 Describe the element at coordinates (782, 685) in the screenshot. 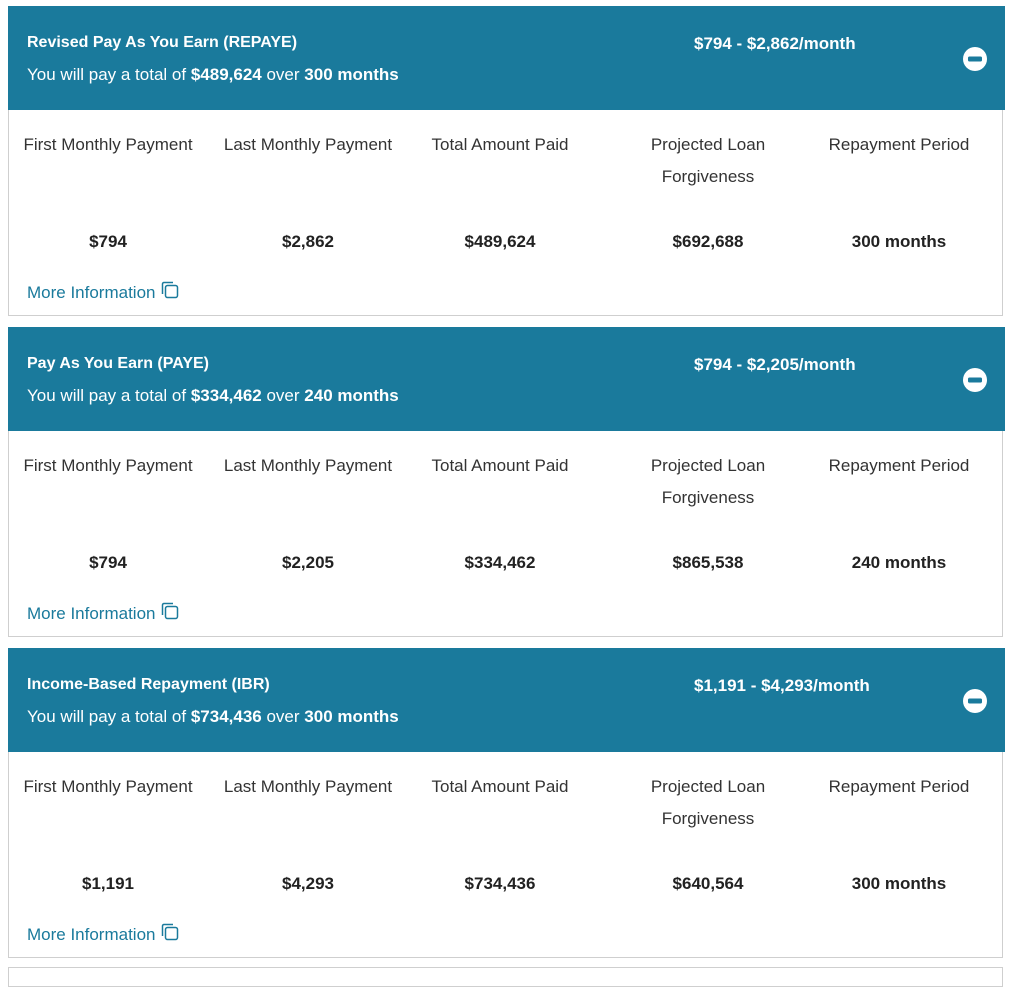

I see `monthly-range: $1,191 - $4,293/month` at that location.